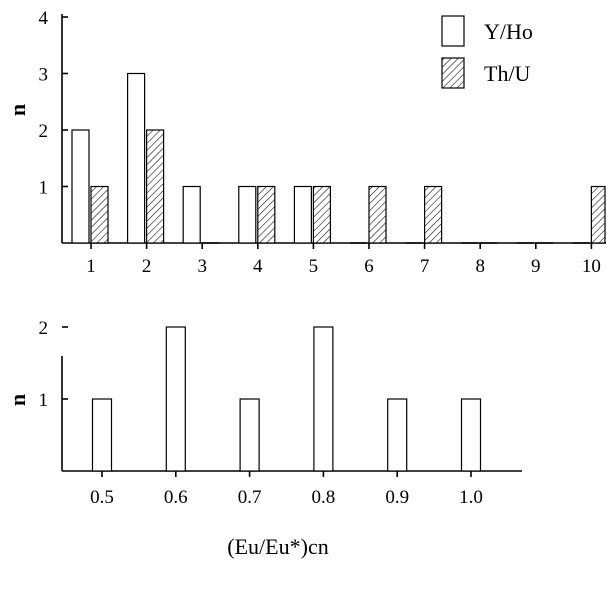  Describe the element at coordinates (91, 266) in the screenshot. I see `x-tick-label: 1` at that location.